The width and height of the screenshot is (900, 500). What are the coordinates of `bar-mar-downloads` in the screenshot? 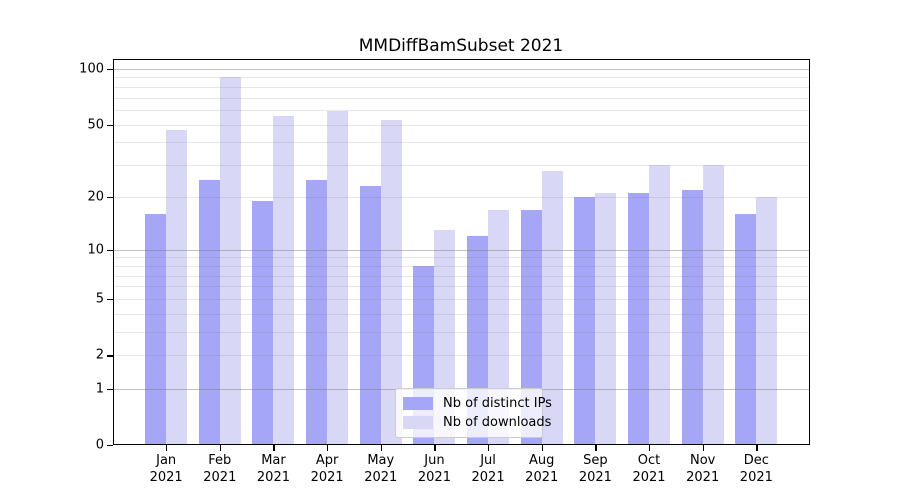 It's located at (284, 280).